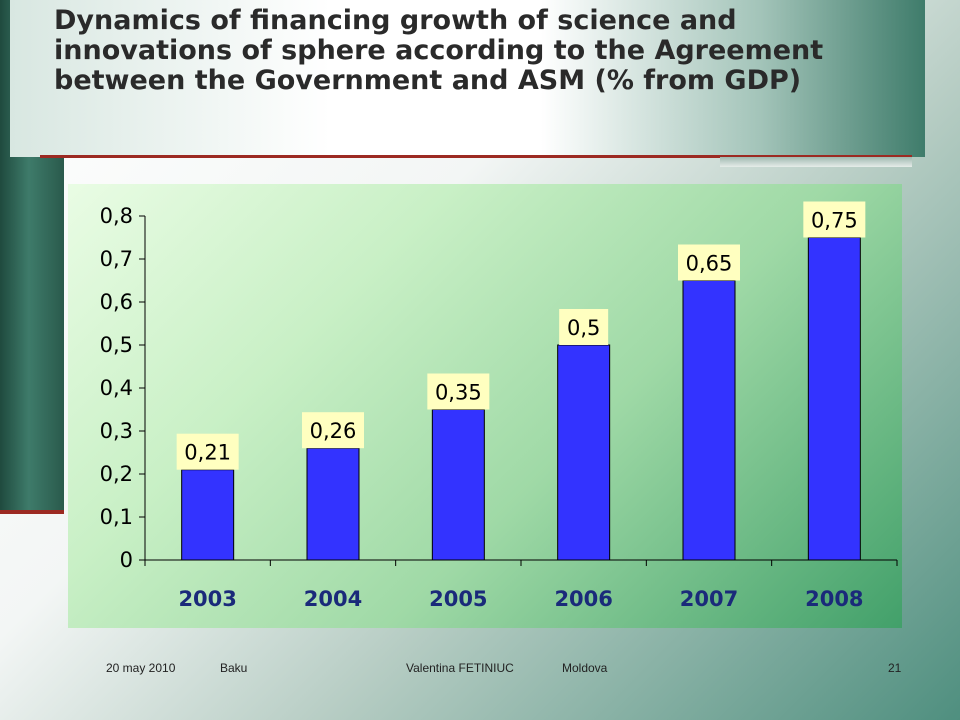 This screenshot has height=720, width=960. What do you see at coordinates (458, 485) in the screenshot?
I see `bar-2005` at bounding box center [458, 485].